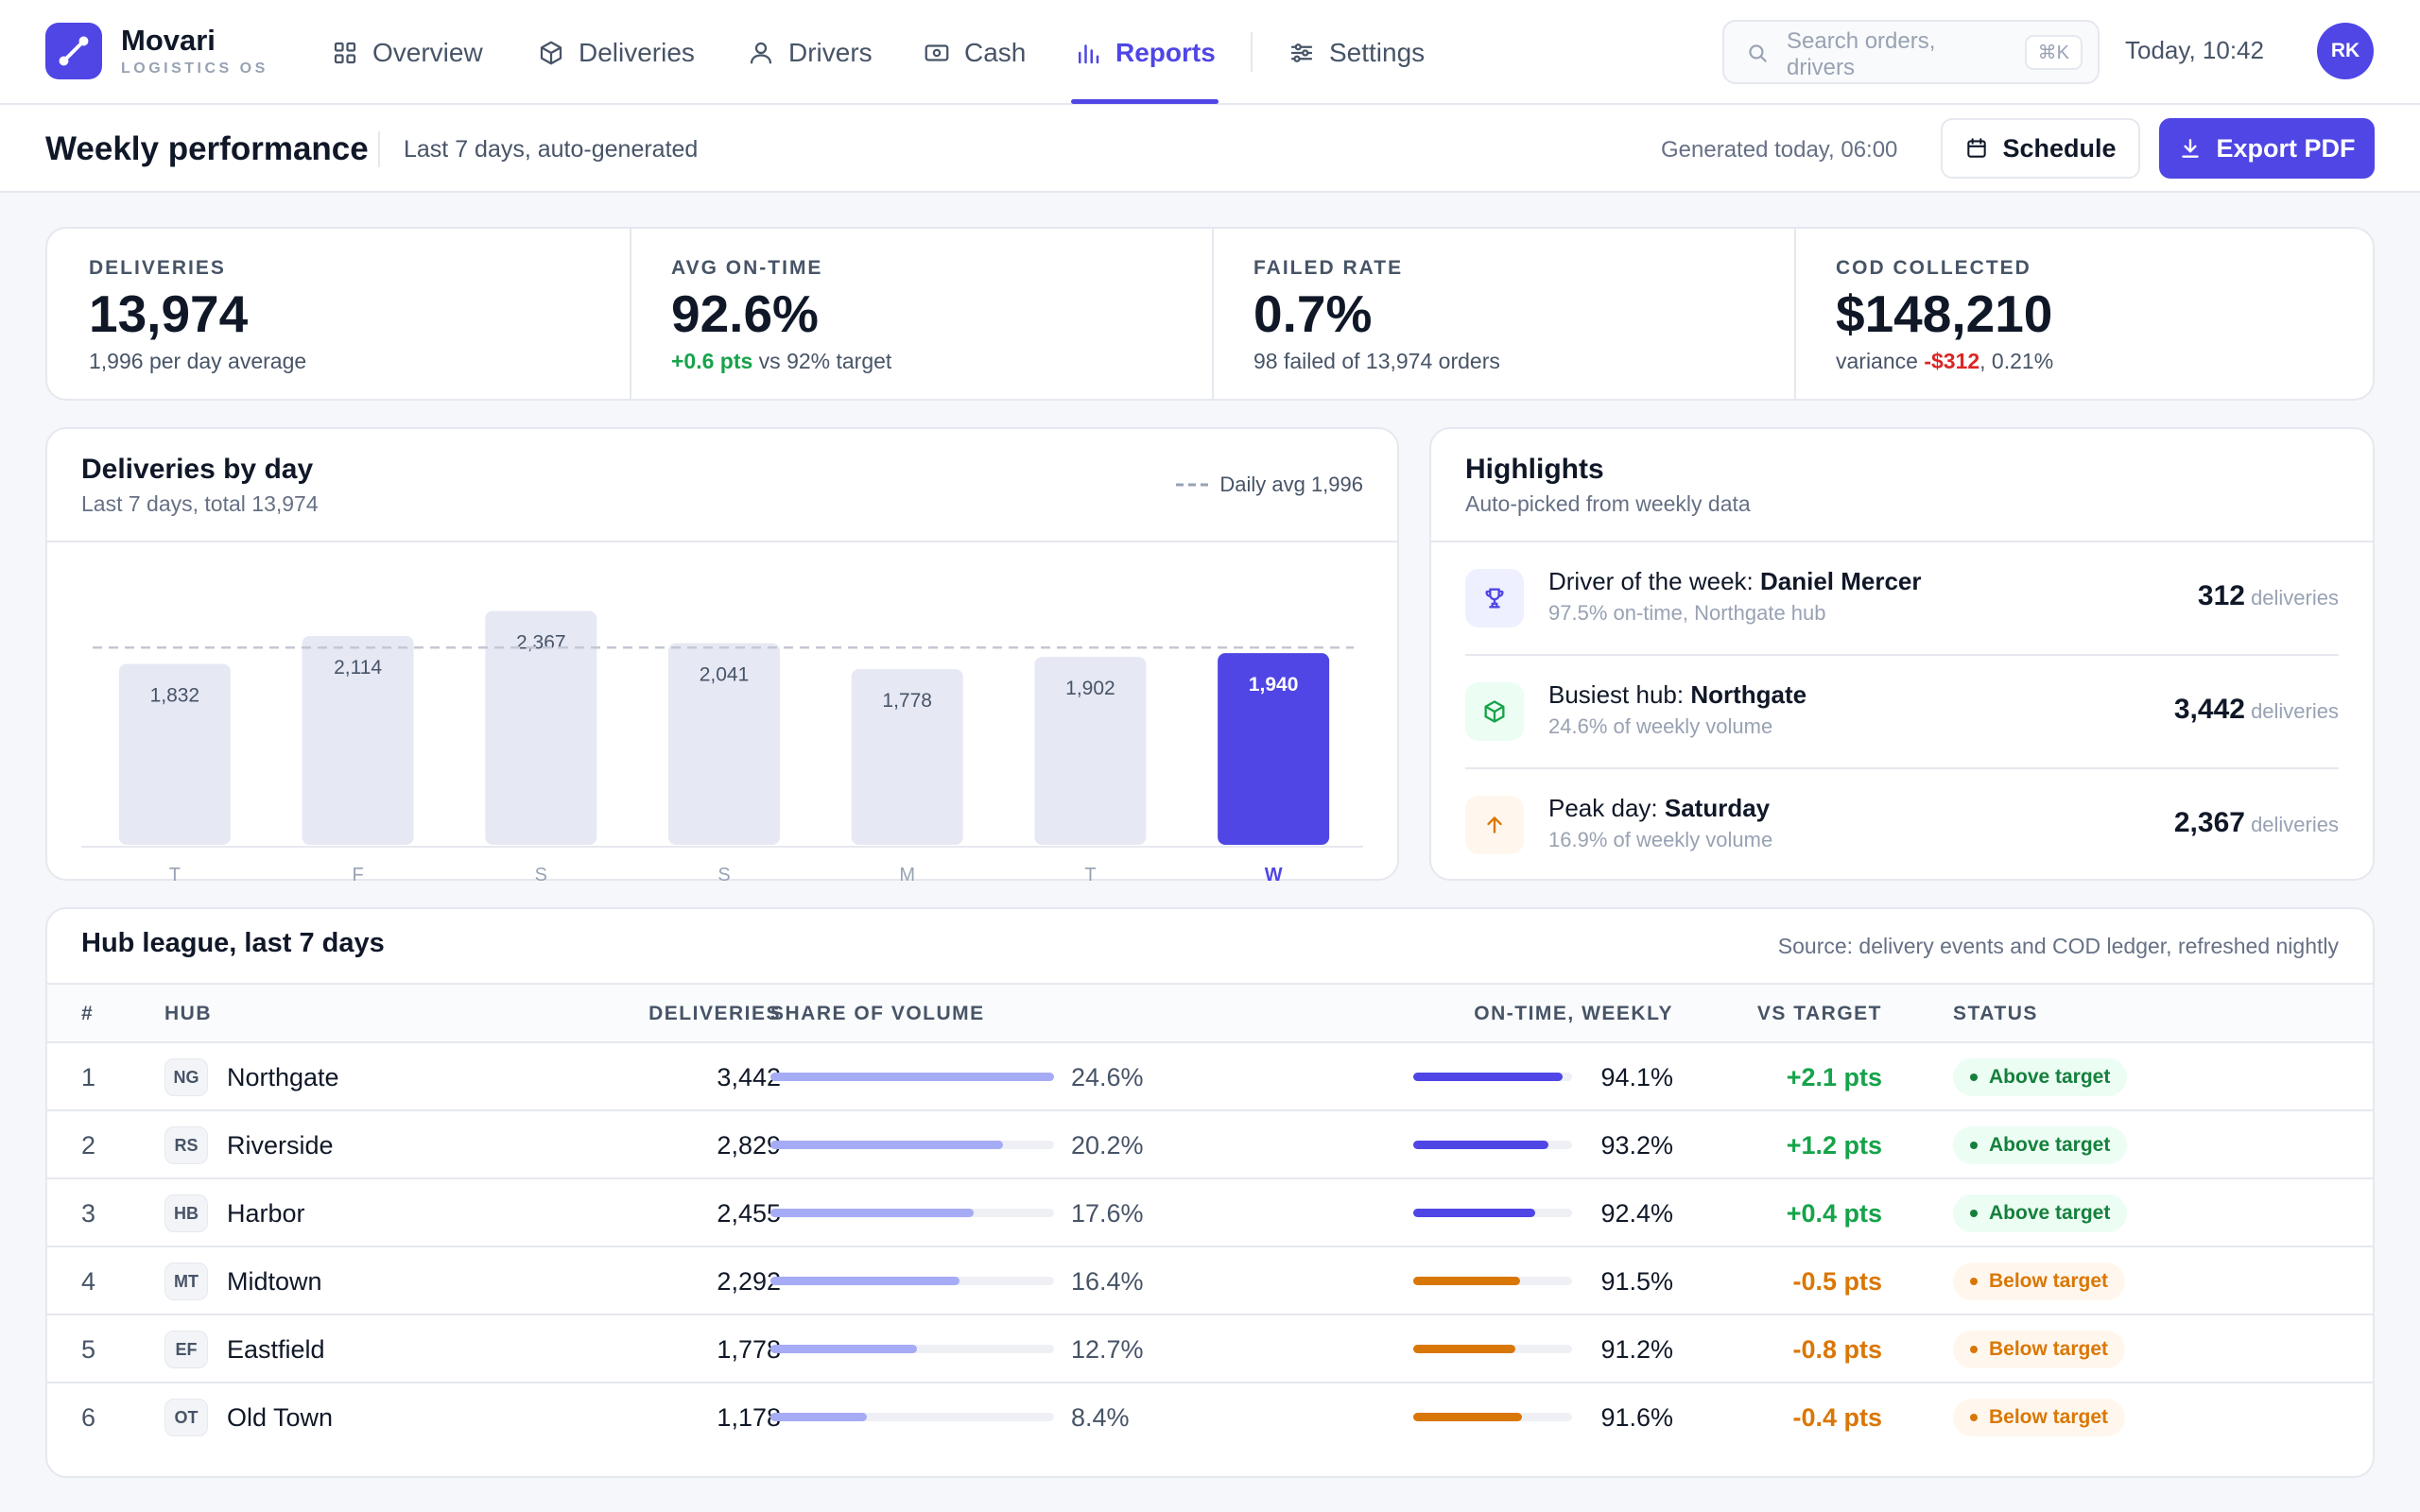  I want to click on col-vs-target: VS TARGET, so click(1819, 1013).